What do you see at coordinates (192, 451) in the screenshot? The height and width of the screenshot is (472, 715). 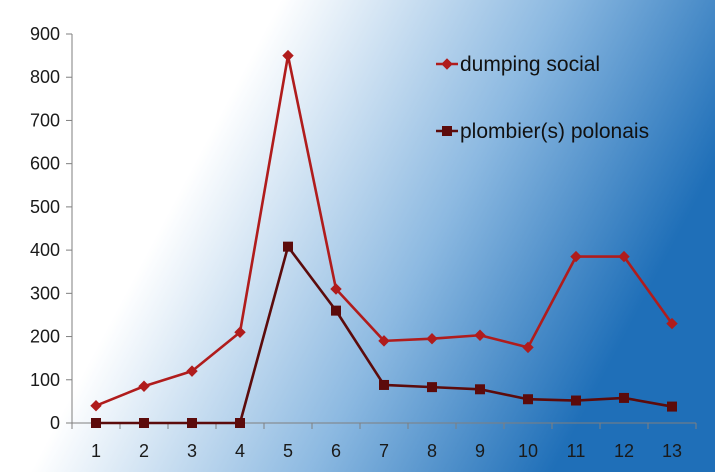 I see `x-tick-label: 3` at bounding box center [192, 451].